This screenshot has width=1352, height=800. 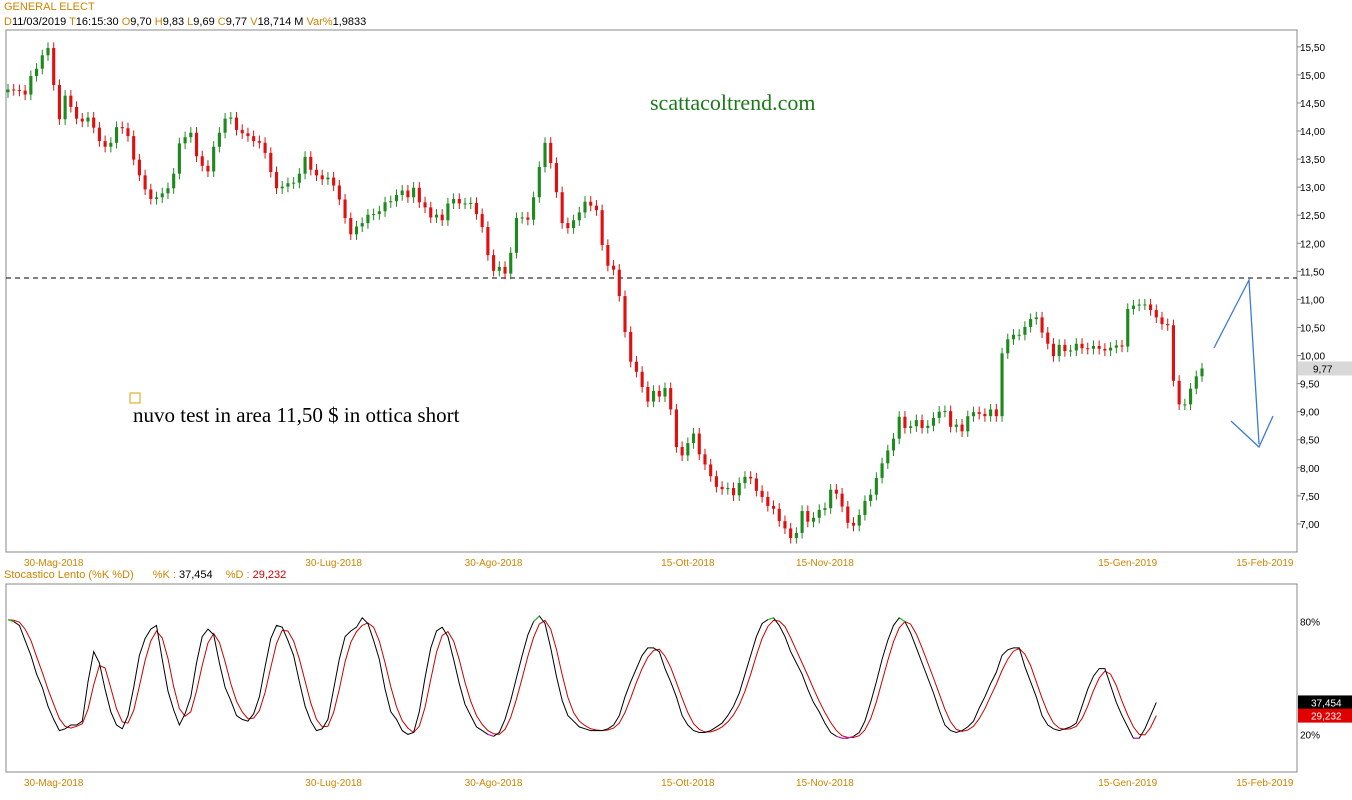 What do you see at coordinates (319, 22) in the screenshot?
I see `var-label: Var%` at bounding box center [319, 22].